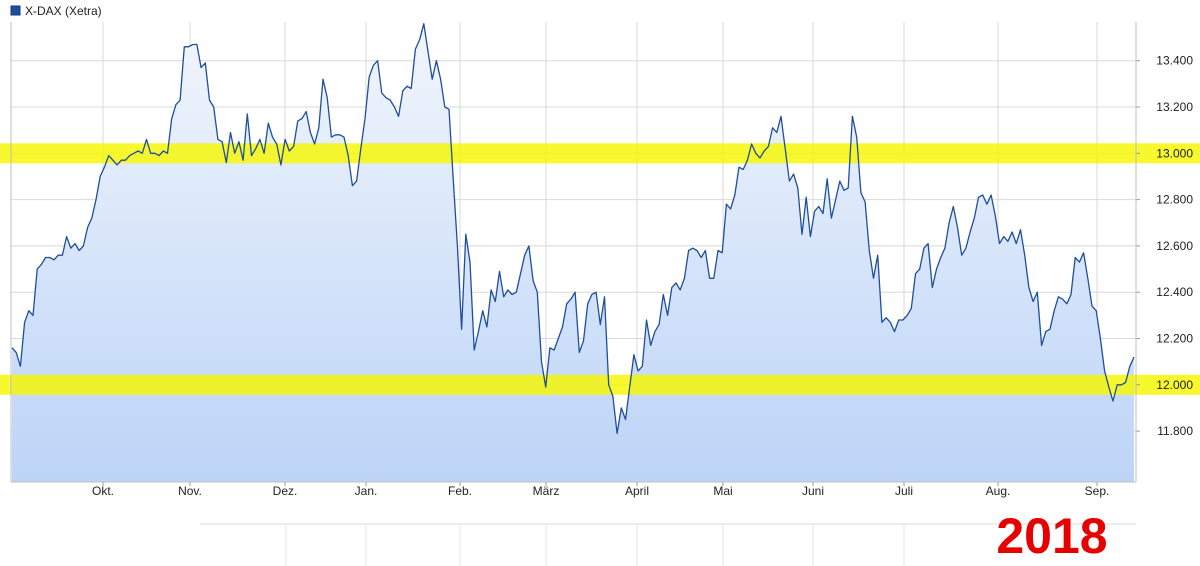  Describe the element at coordinates (1174, 107) in the screenshot. I see `y-tick-label: 13.200` at that location.